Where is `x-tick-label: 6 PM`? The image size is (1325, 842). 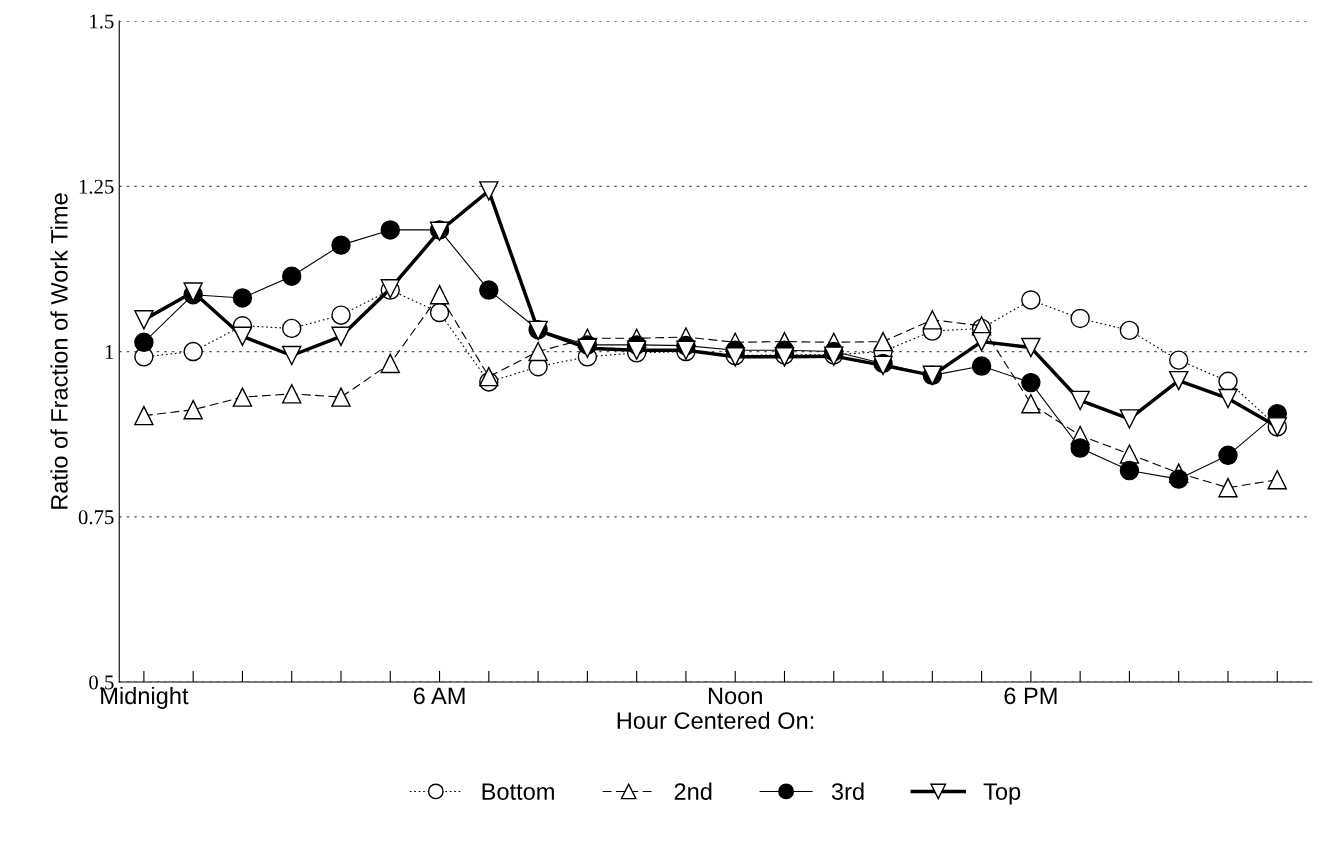 x-tick-label: 6 PM is located at coordinates (1030, 696).